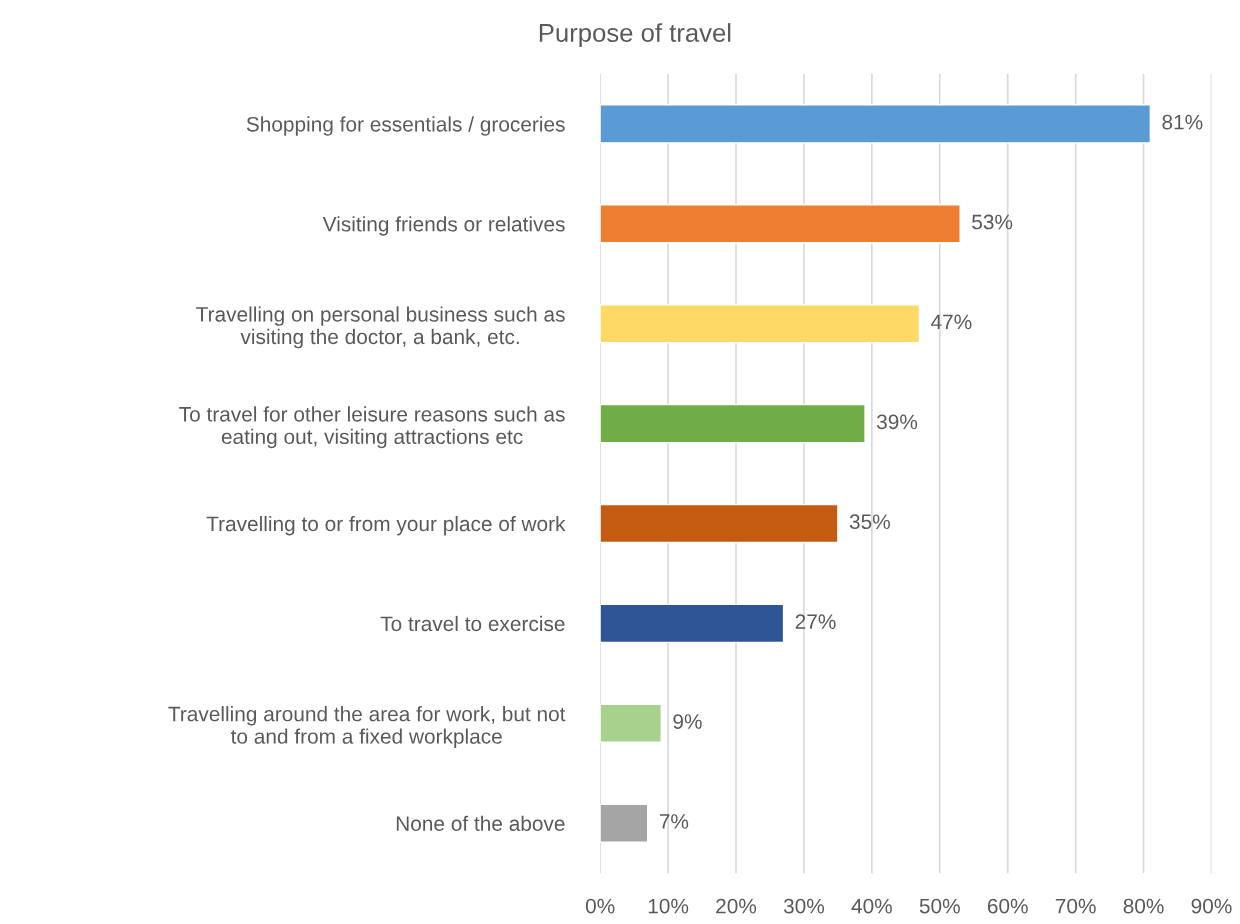 Image resolution: width=1240 pixels, height=924 pixels. What do you see at coordinates (1007, 906) in the screenshot?
I see `x-tick-label: 60%` at bounding box center [1007, 906].